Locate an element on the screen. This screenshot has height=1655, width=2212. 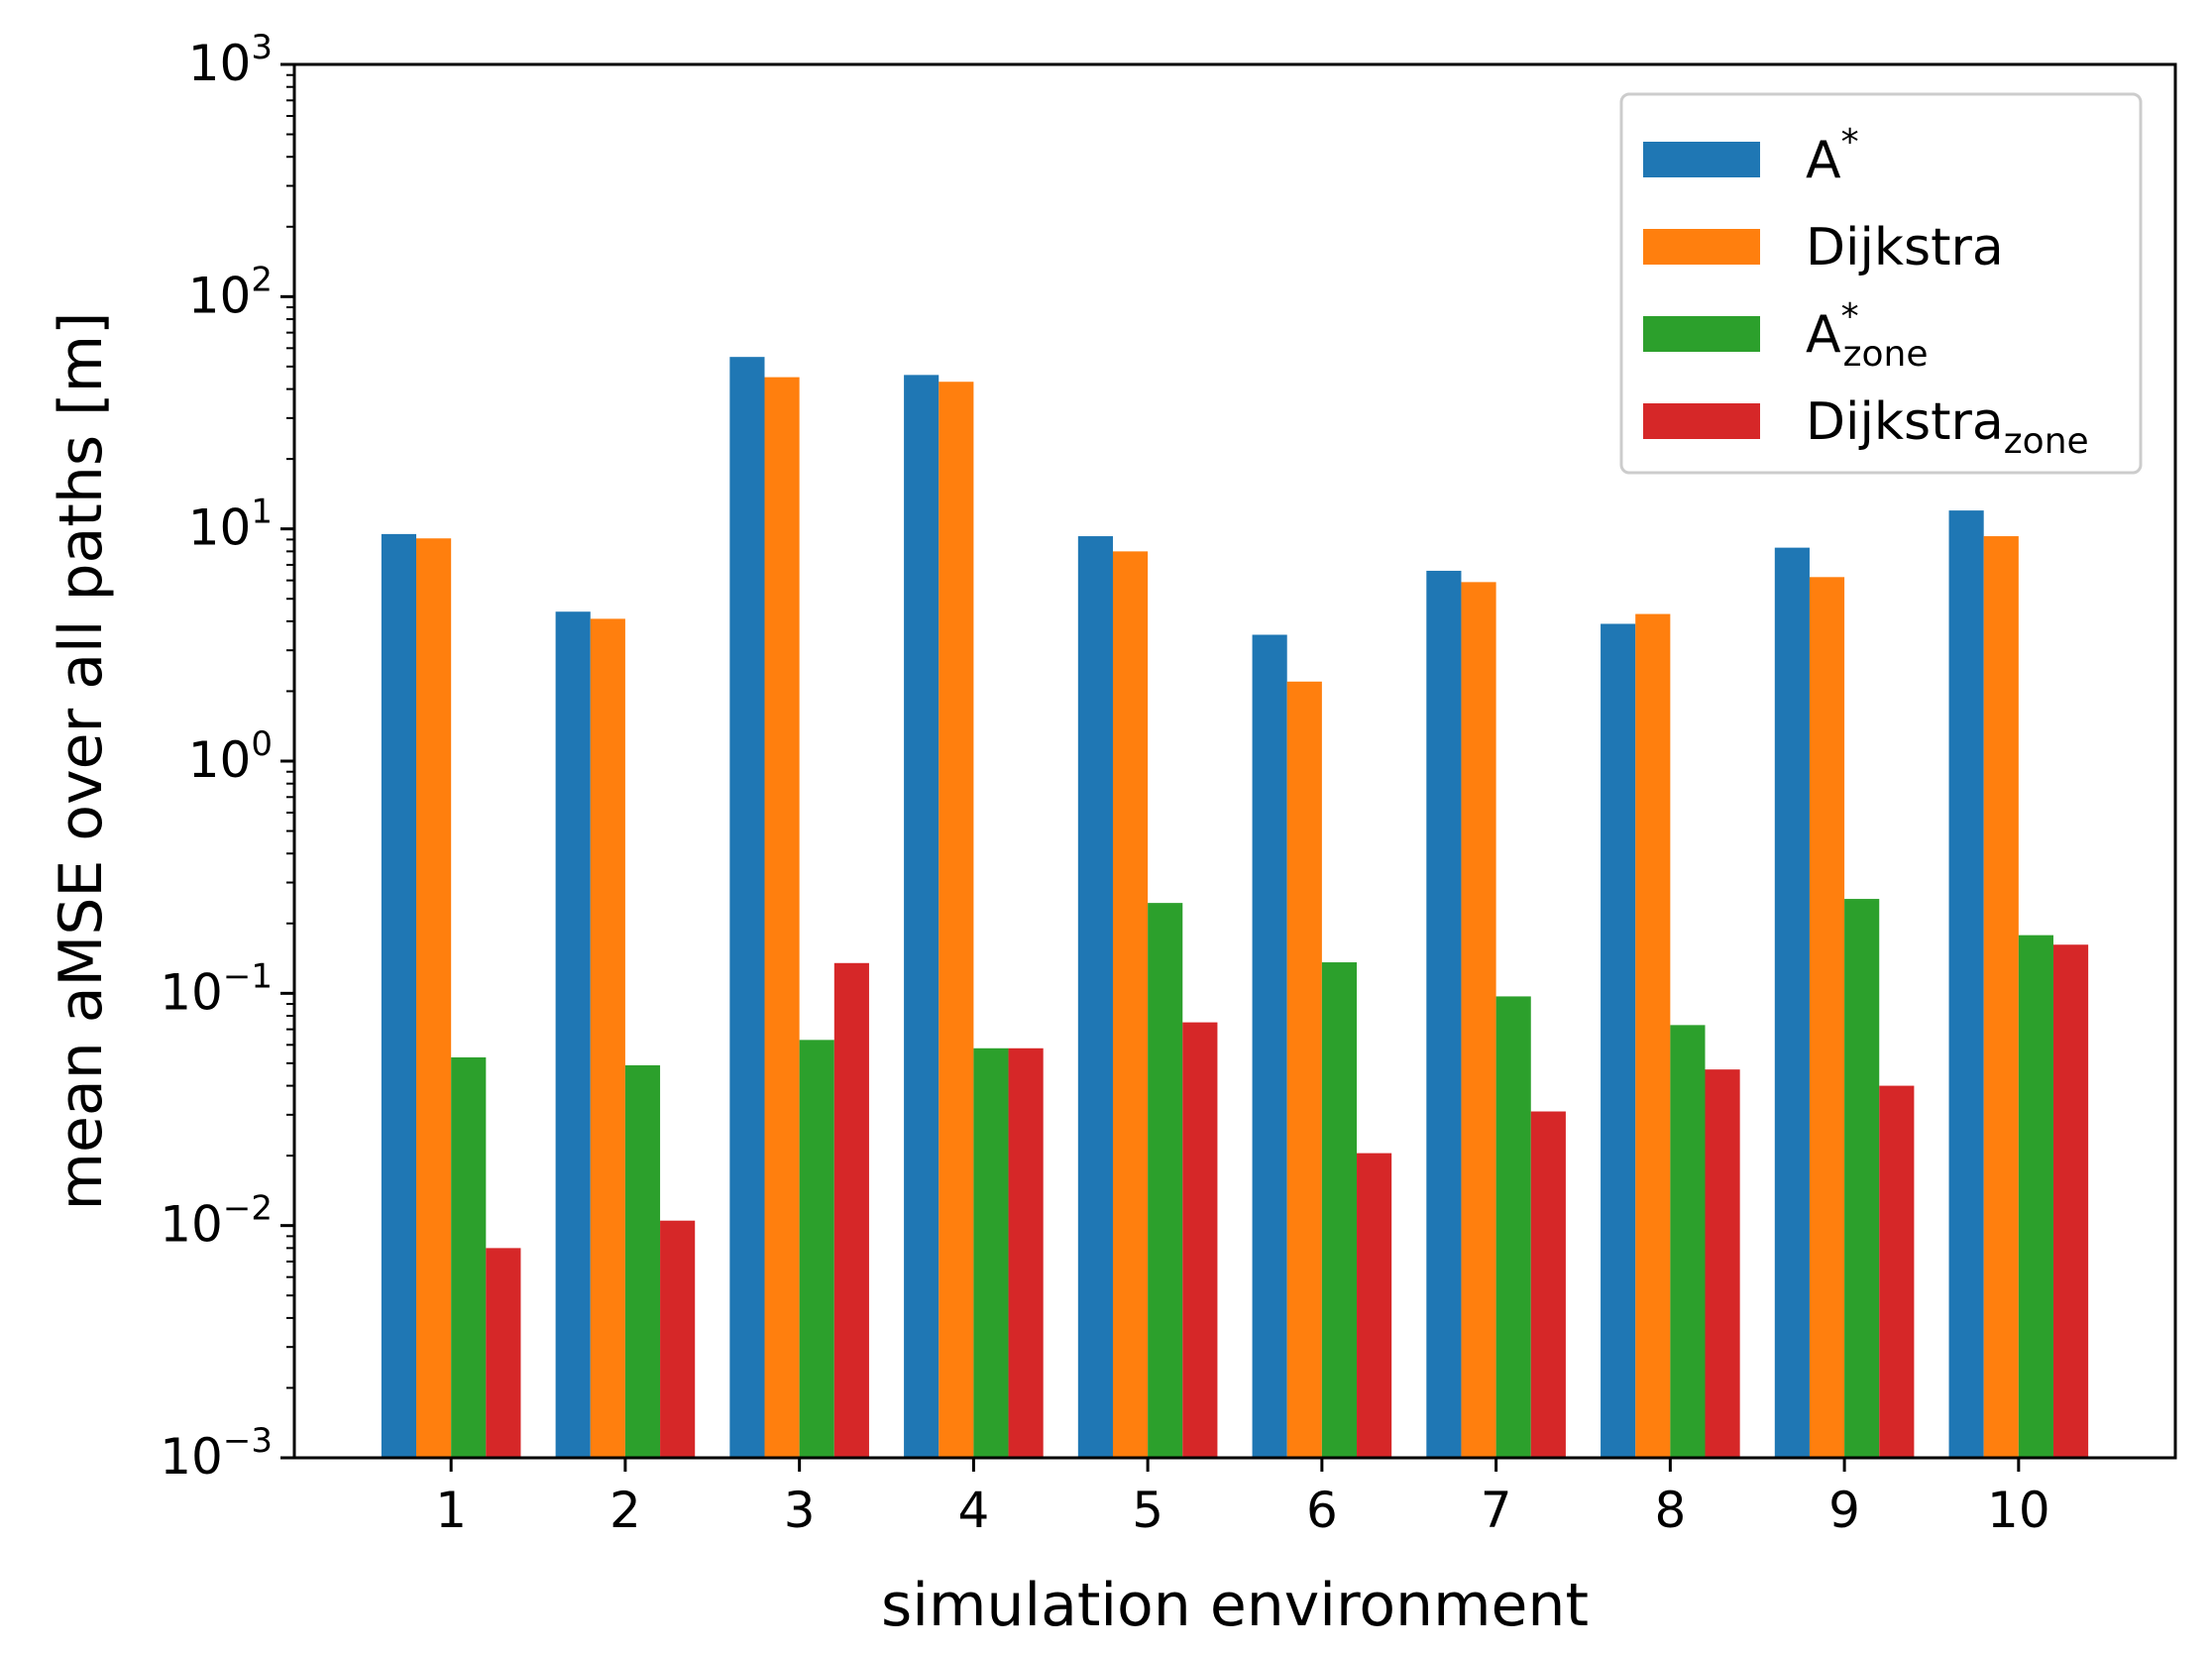
x-tick-label-5: 5 is located at coordinates (1147, 1510).